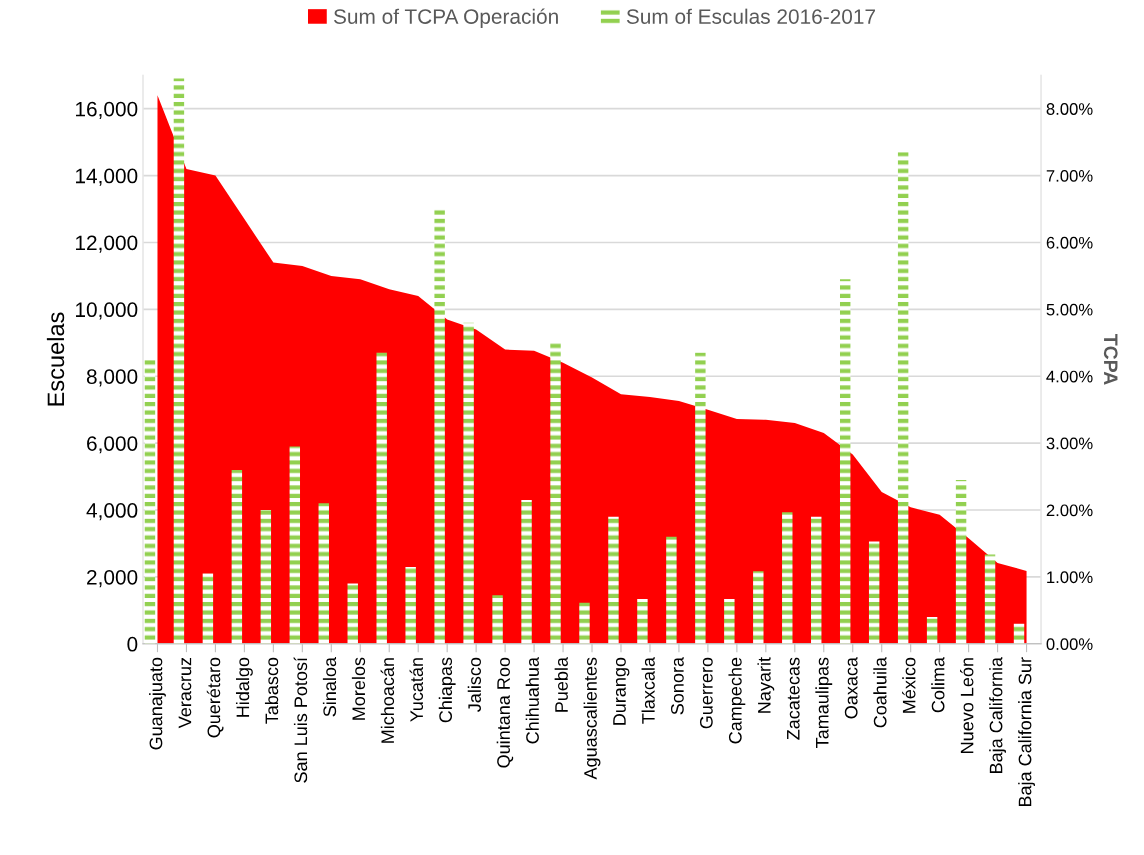 The width and height of the screenshot is (1144, 855). Describe the element at coordinates (793, 698) in the screenshot. I see `x-tick-label: Zacatecas` at that location.